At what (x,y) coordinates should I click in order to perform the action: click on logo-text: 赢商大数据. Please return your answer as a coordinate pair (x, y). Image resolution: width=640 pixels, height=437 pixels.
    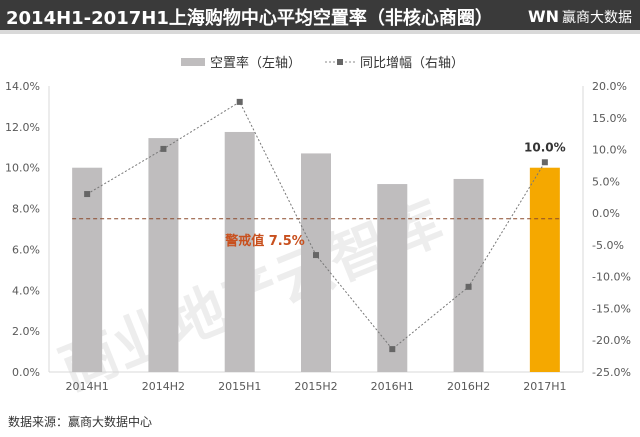
    Looking at the image, I should click on (597, 18).